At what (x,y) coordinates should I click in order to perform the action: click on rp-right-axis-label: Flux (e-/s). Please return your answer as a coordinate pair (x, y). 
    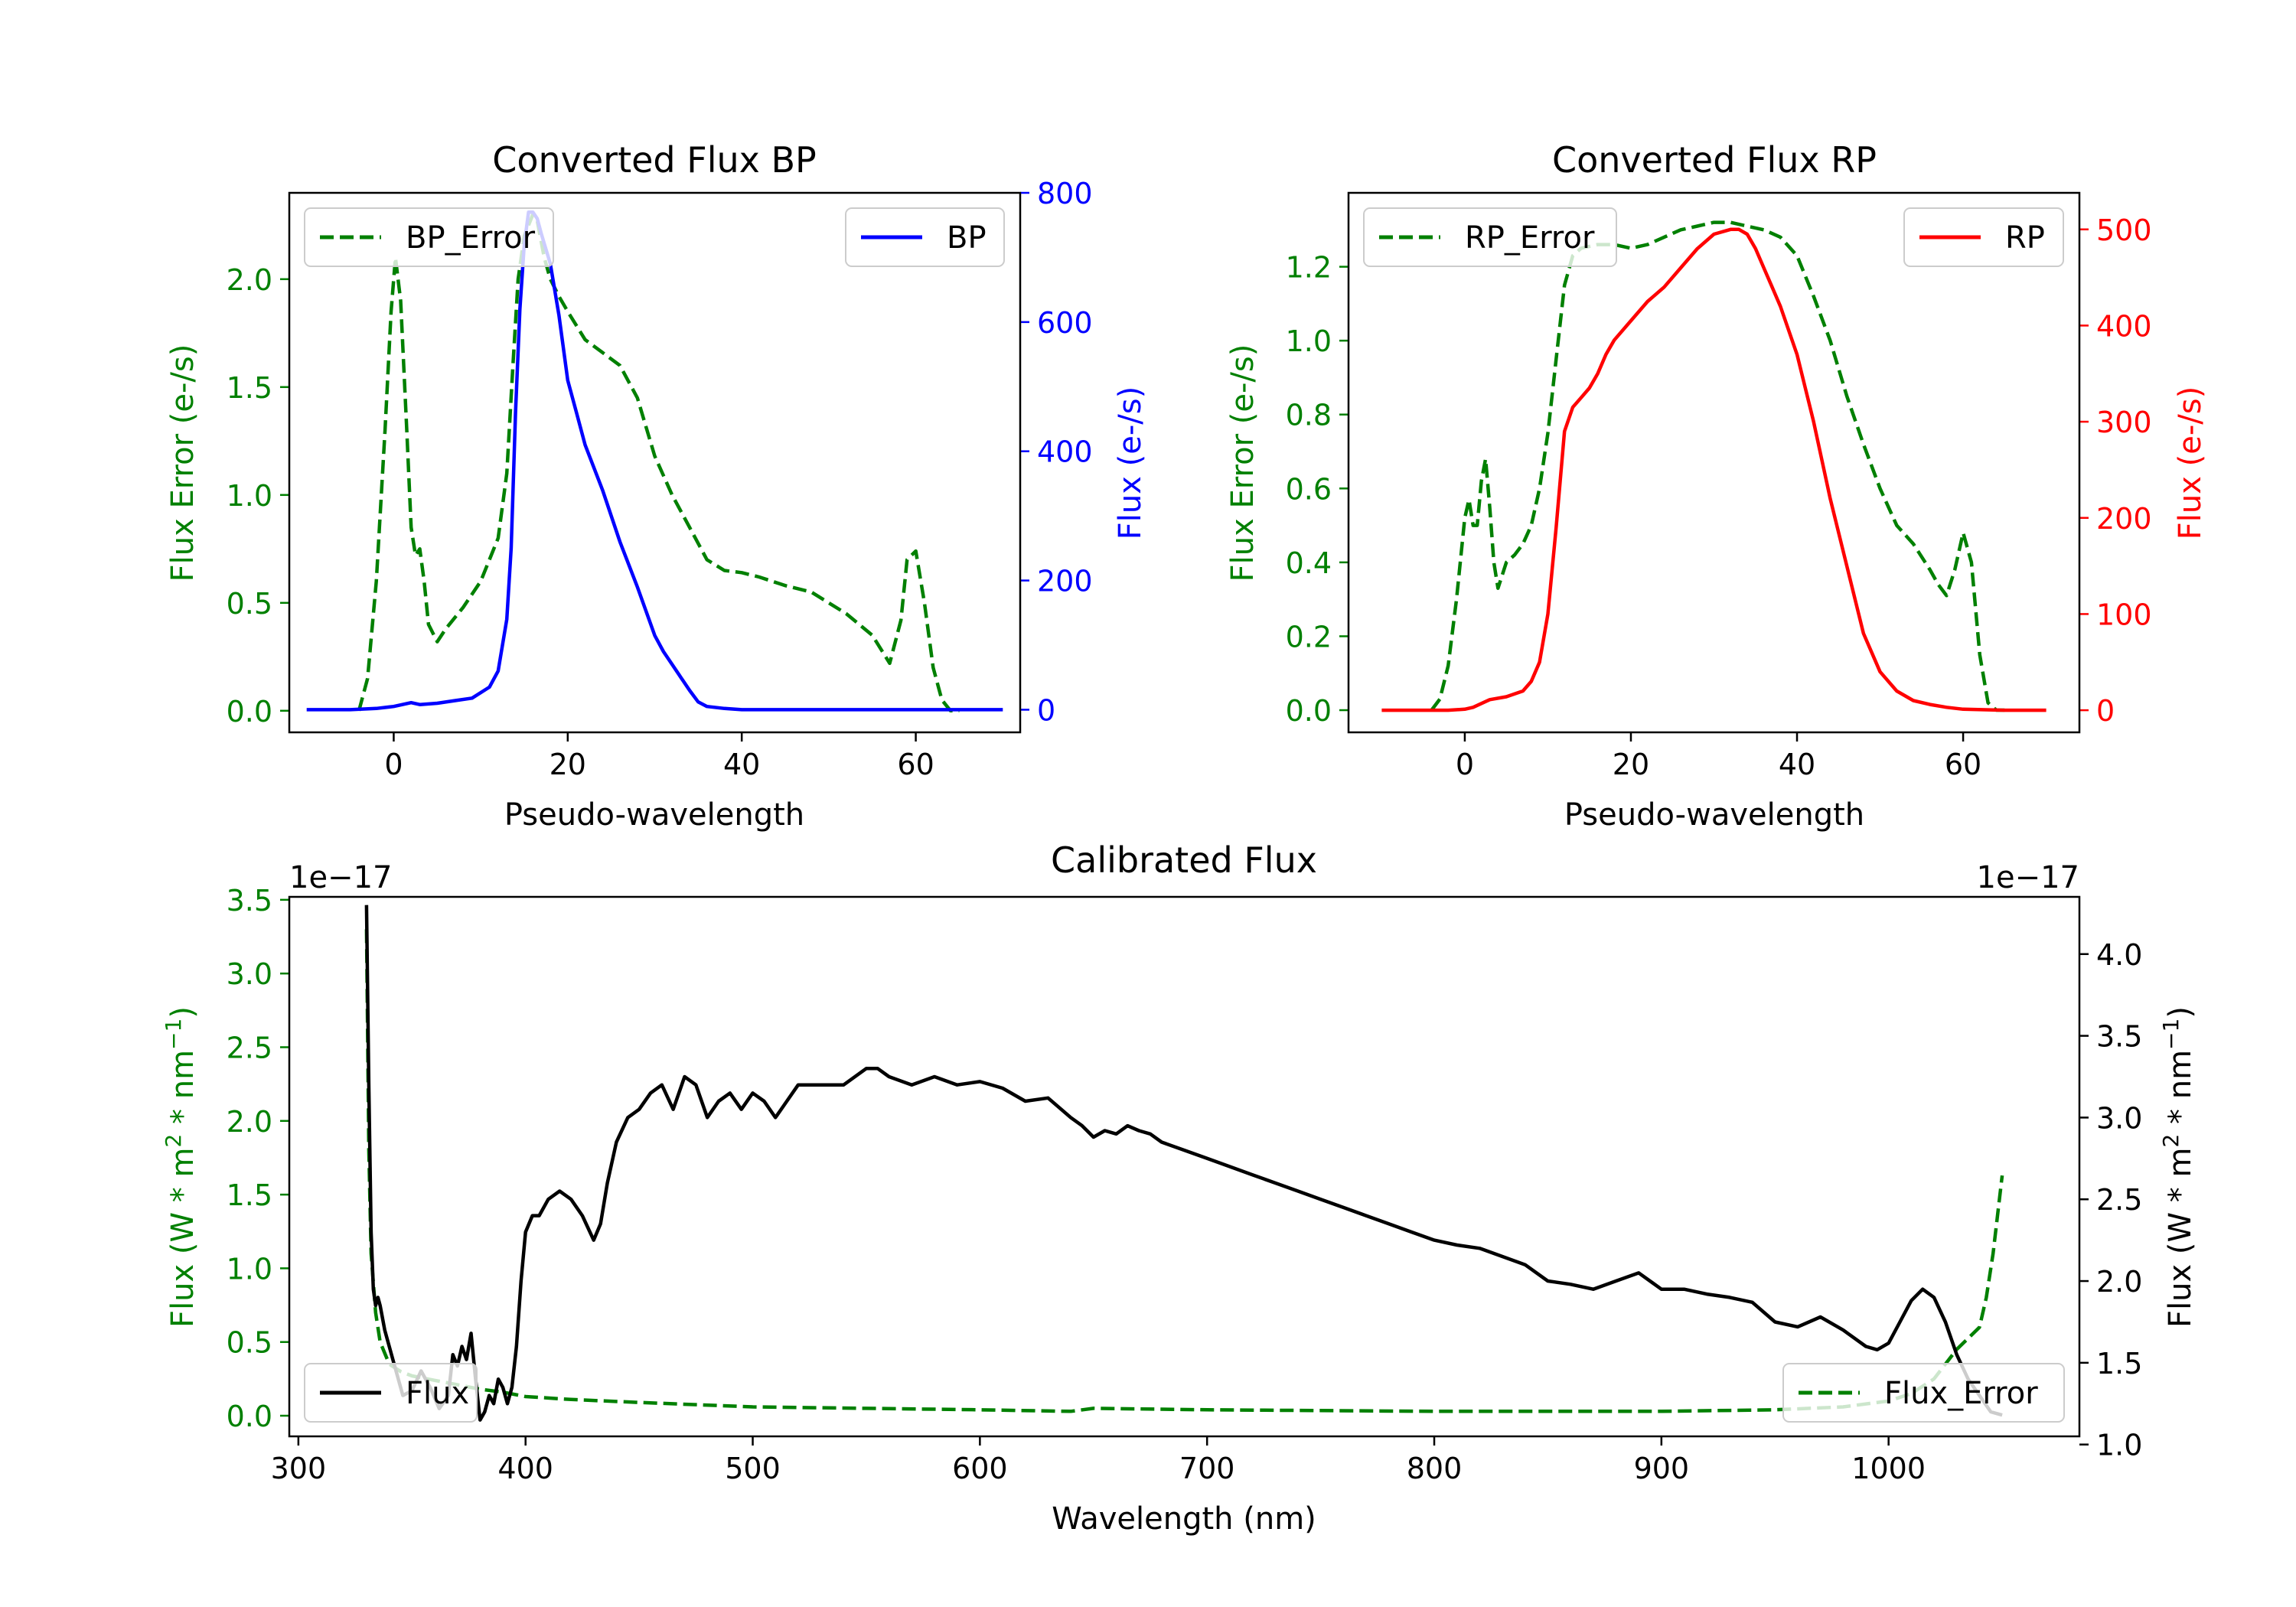
    Looking at the image, I should click on (2190, 463).